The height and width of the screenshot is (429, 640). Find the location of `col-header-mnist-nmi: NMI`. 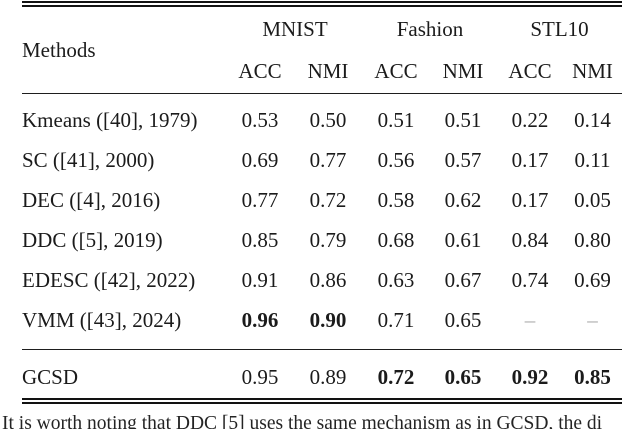

col-header-mnist-nmi: NMI is located at coordinates (328, 70).